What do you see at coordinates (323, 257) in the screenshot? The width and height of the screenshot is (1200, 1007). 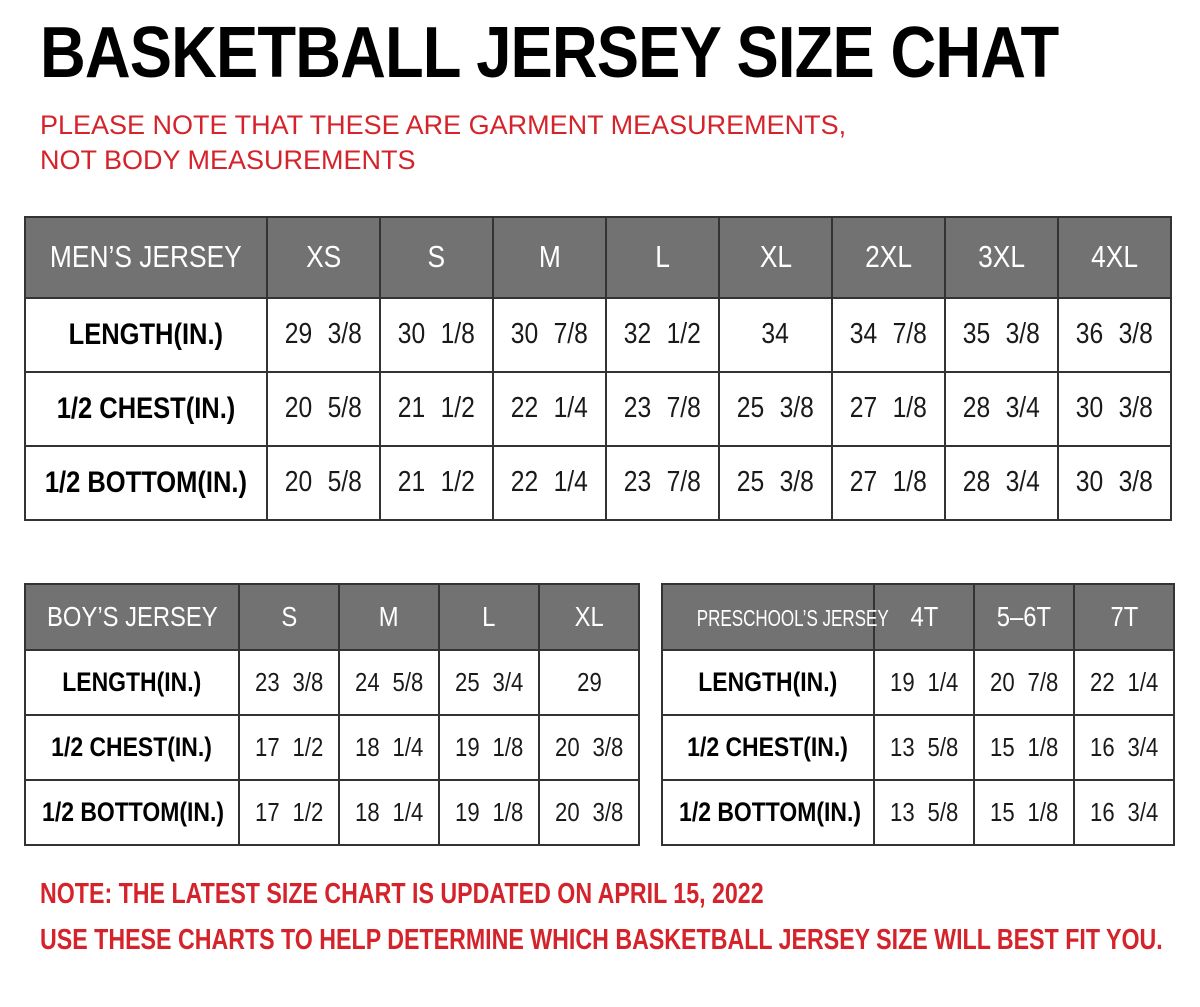 I see `size-header-cell: XS` at bounding box center [323, 257].